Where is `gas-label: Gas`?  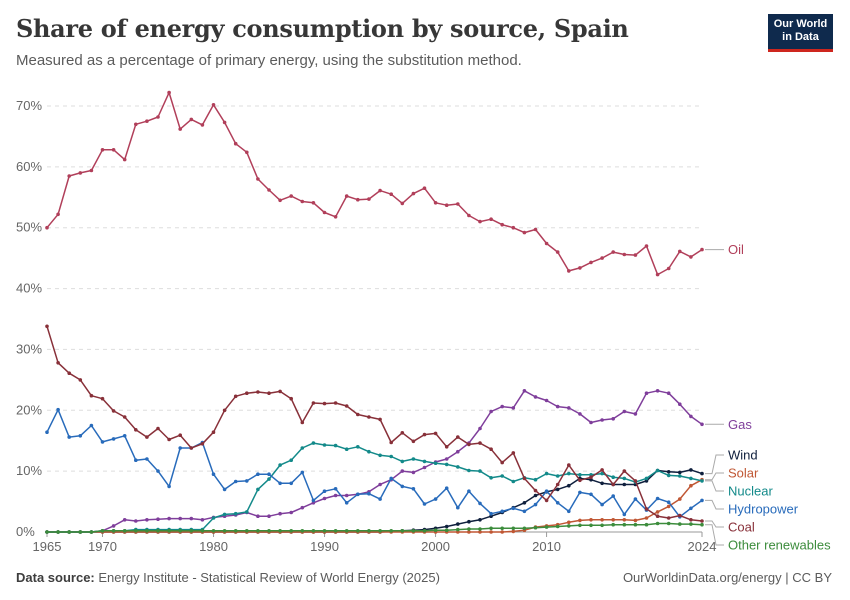
gas-label: Gas is located at coordinates (740, 424).